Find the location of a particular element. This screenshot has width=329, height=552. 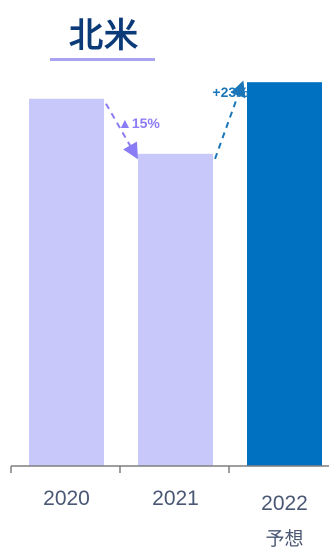

x-tick-label-2021: 2021 is located at coordinates (175, 498).